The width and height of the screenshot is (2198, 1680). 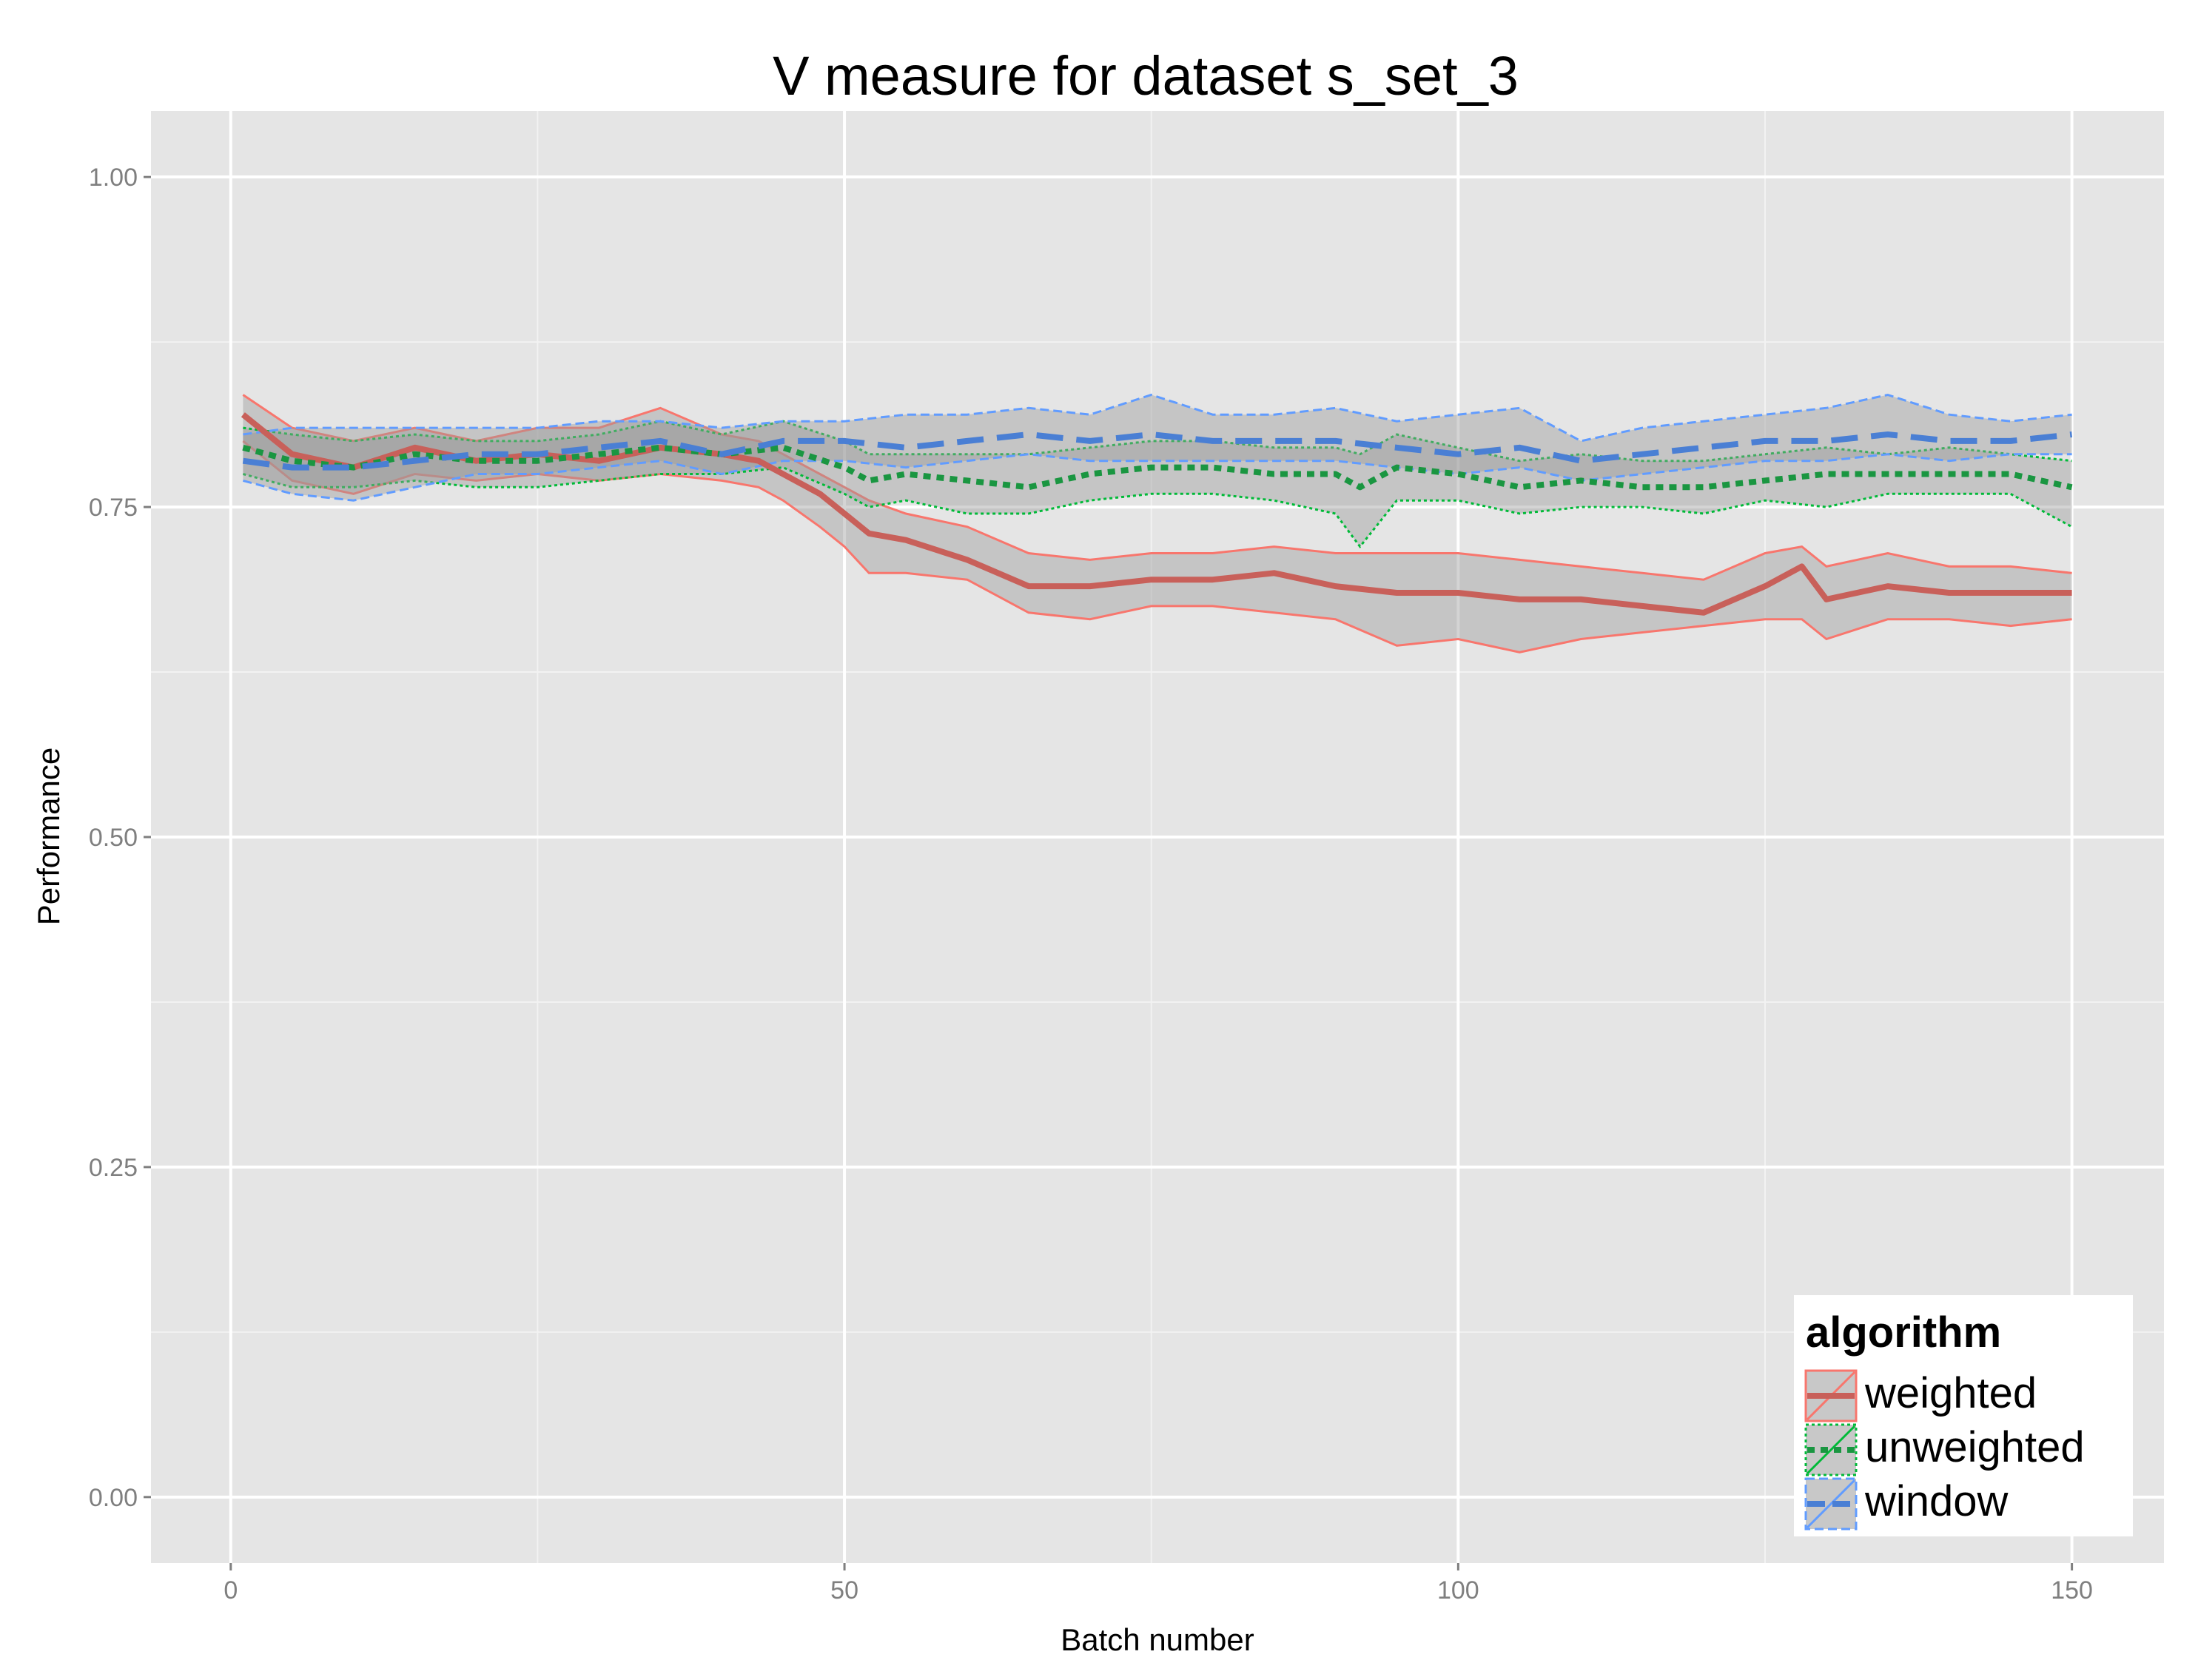 I want to click on band-lower-weighted, so click(x=1157, y=546).